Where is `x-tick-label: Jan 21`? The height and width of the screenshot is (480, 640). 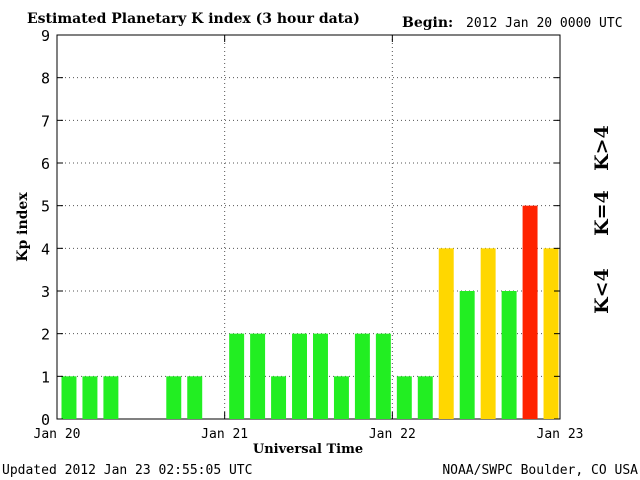
x-tick-label: Jan 21 is located at coordinates (224, 434).